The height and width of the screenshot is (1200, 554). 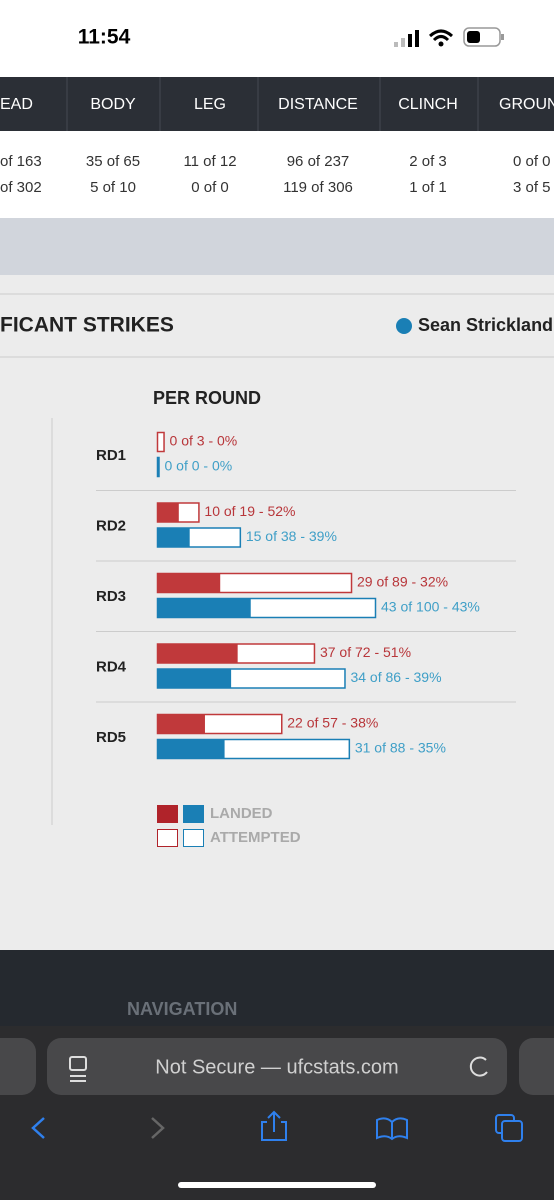 I want to click on legend-landed-blue, so click(x=193, y=814).